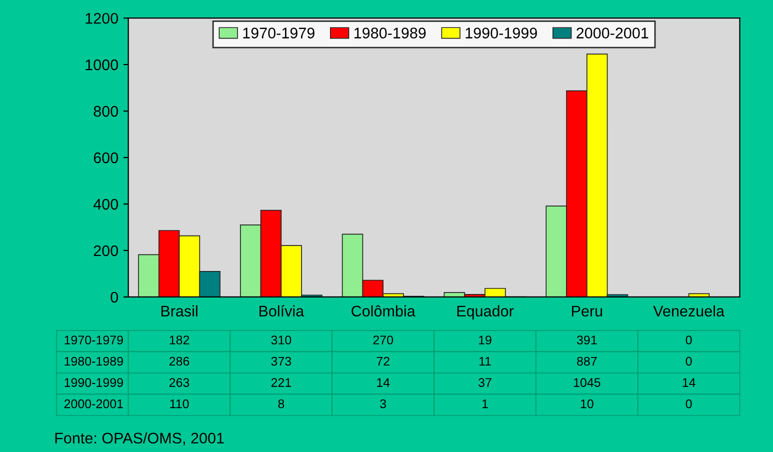 The height and width of the screenshot is (452, 773). What do you see at coordinates (485, 340) in the screenshot?
I see `data-label: 19` at bounding box center [485, 340].